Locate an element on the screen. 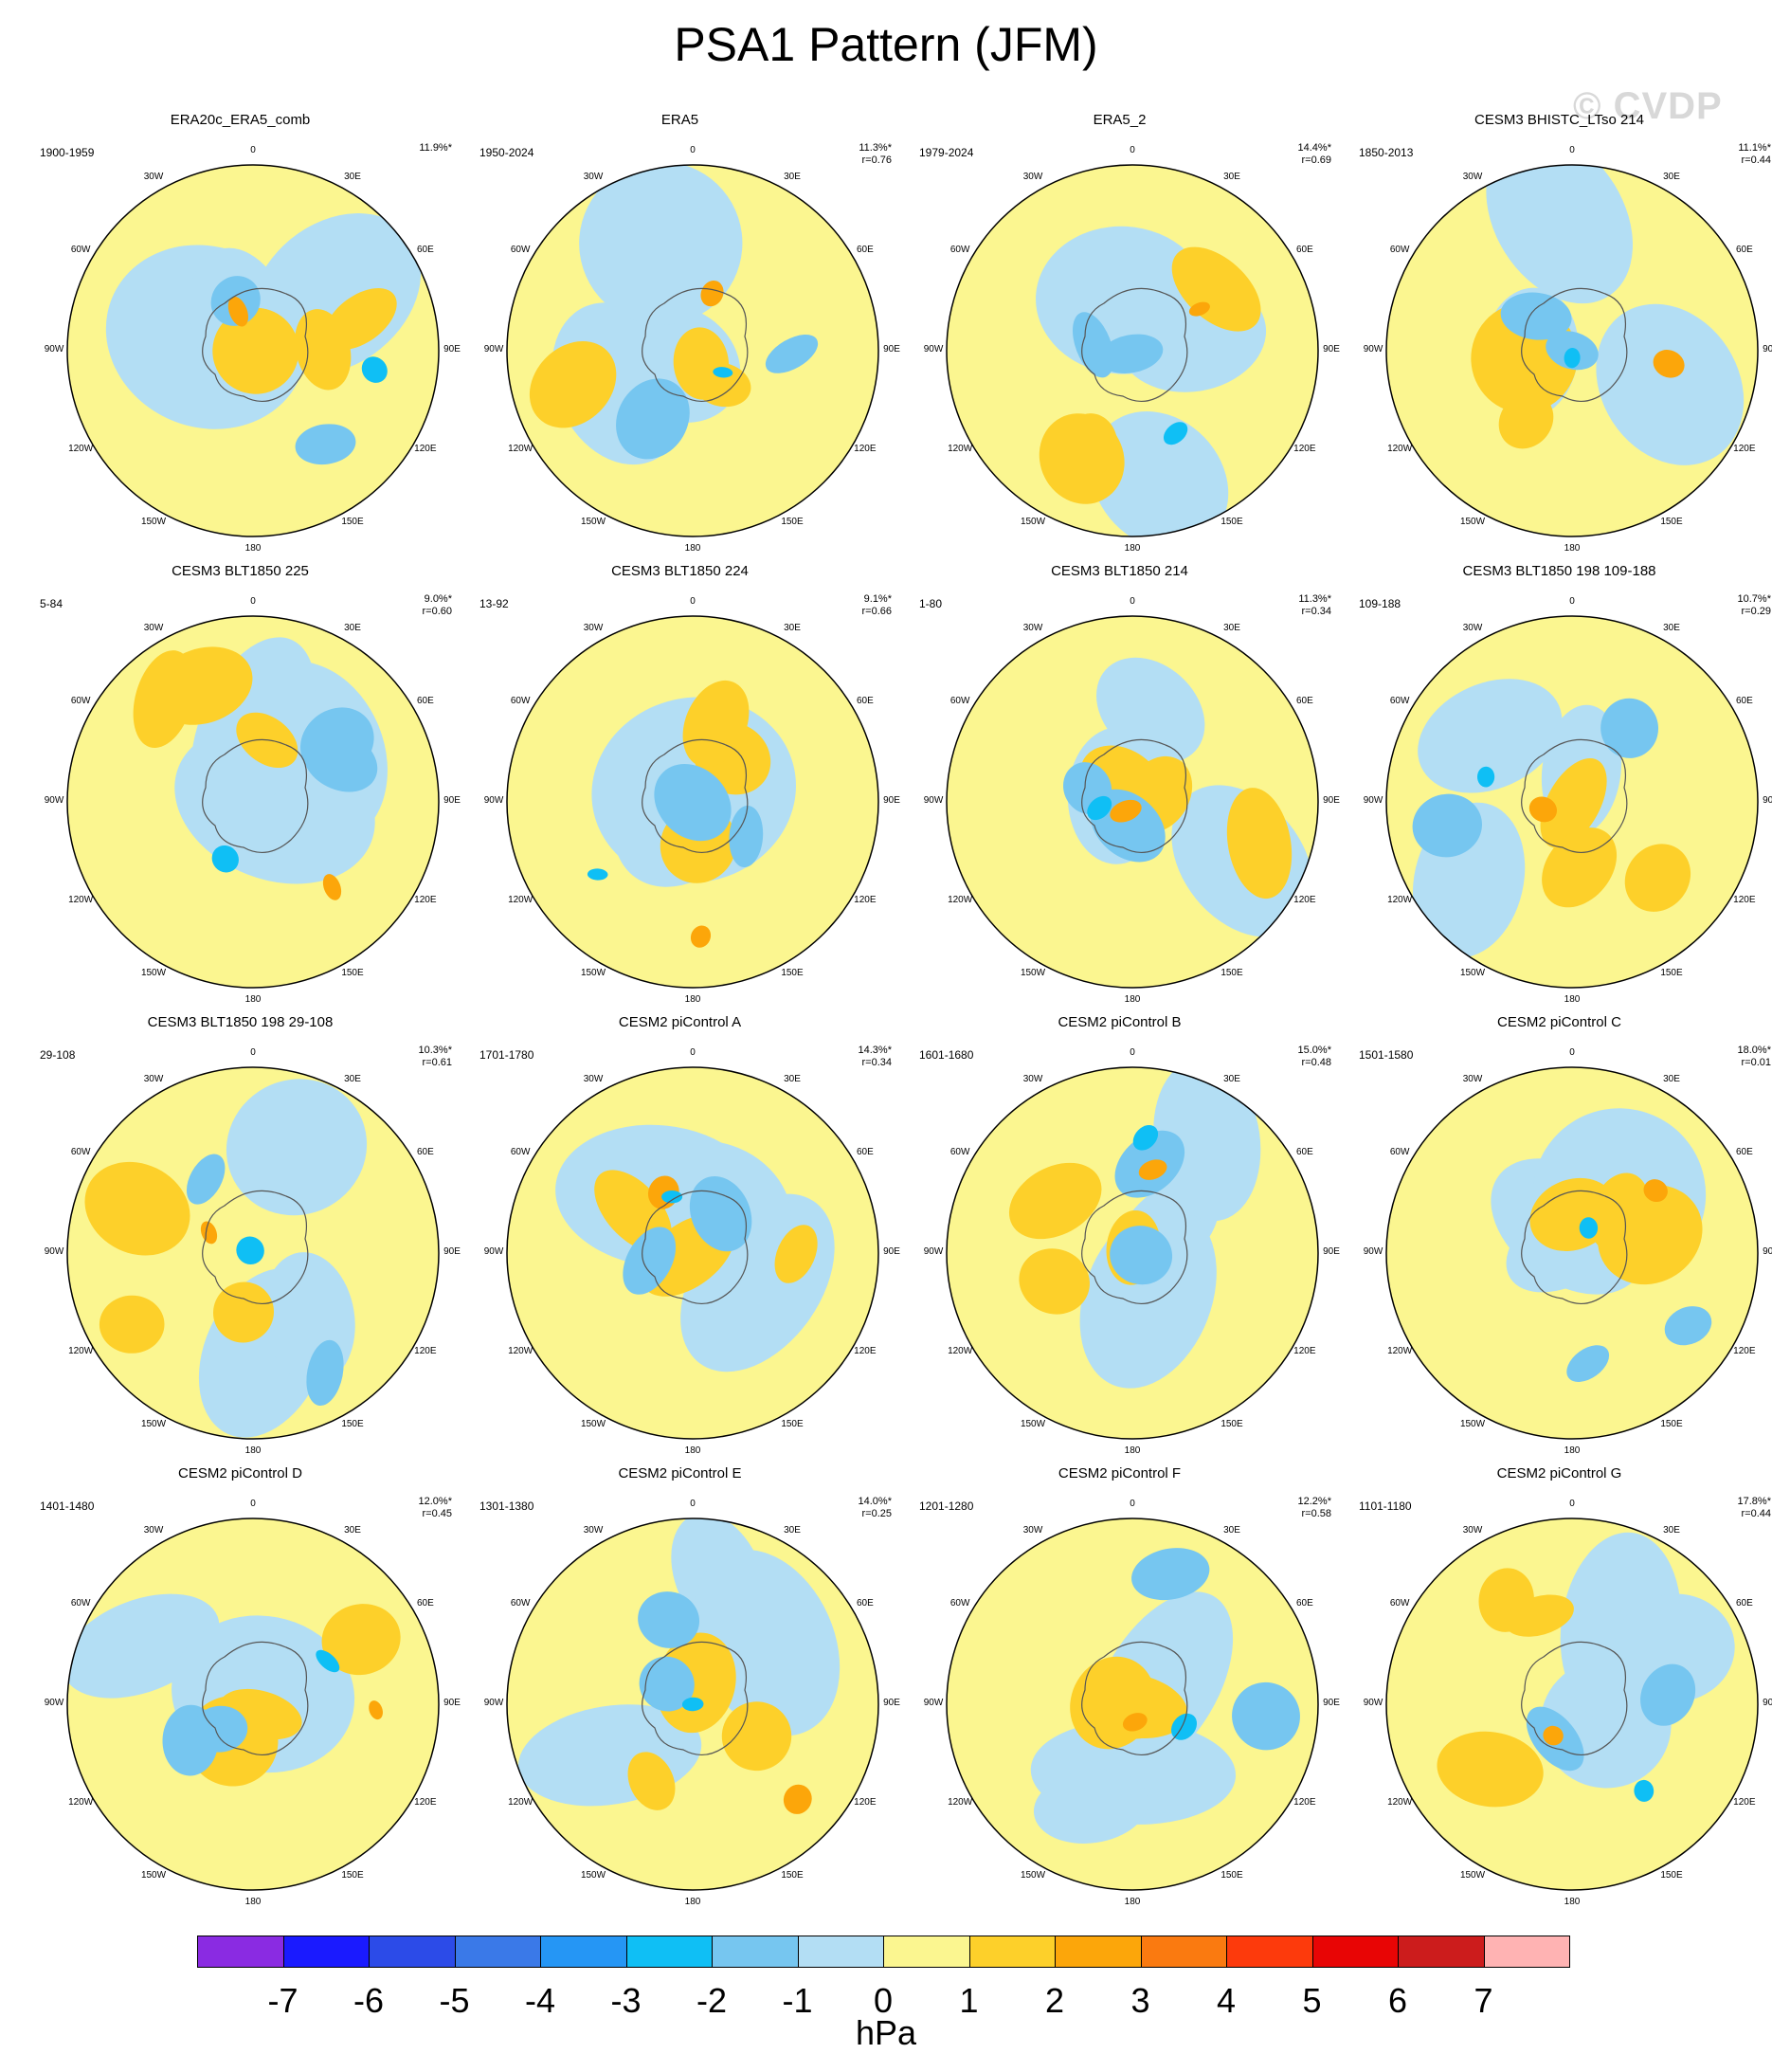  panel-percent: 12.0%* is located at coordinates (435, 1502).